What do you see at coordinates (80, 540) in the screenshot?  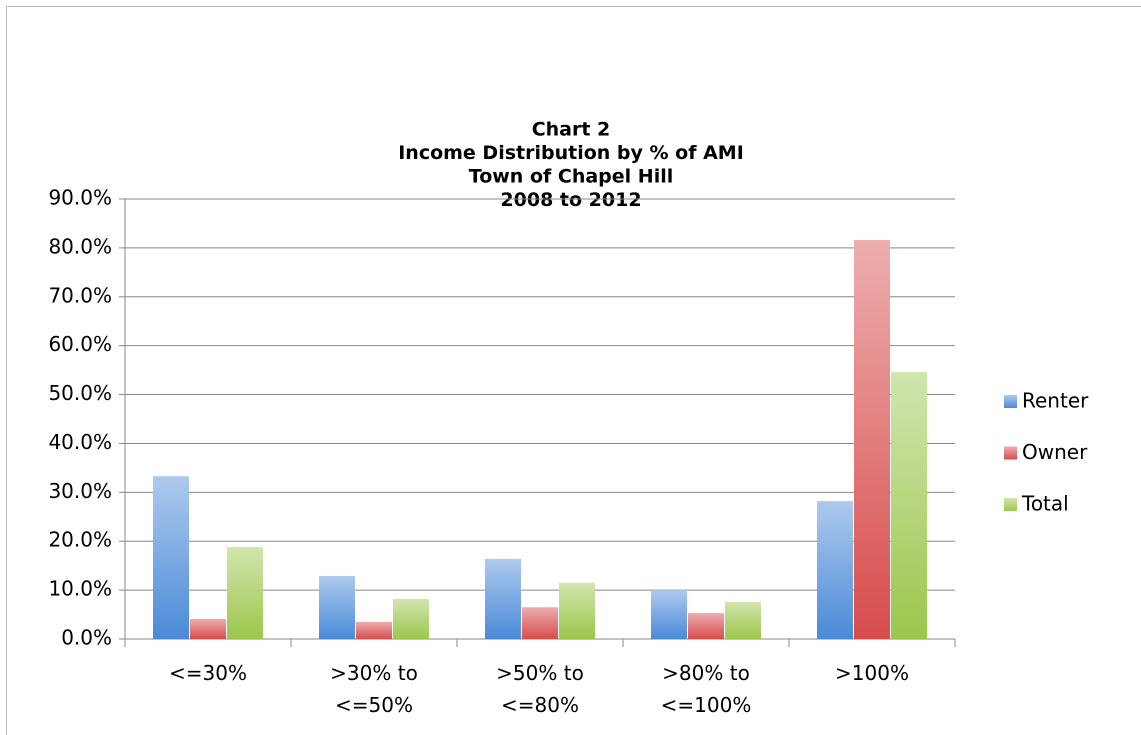 I see `y-tick-label: 20.0%` at bounding box center [80, 540].